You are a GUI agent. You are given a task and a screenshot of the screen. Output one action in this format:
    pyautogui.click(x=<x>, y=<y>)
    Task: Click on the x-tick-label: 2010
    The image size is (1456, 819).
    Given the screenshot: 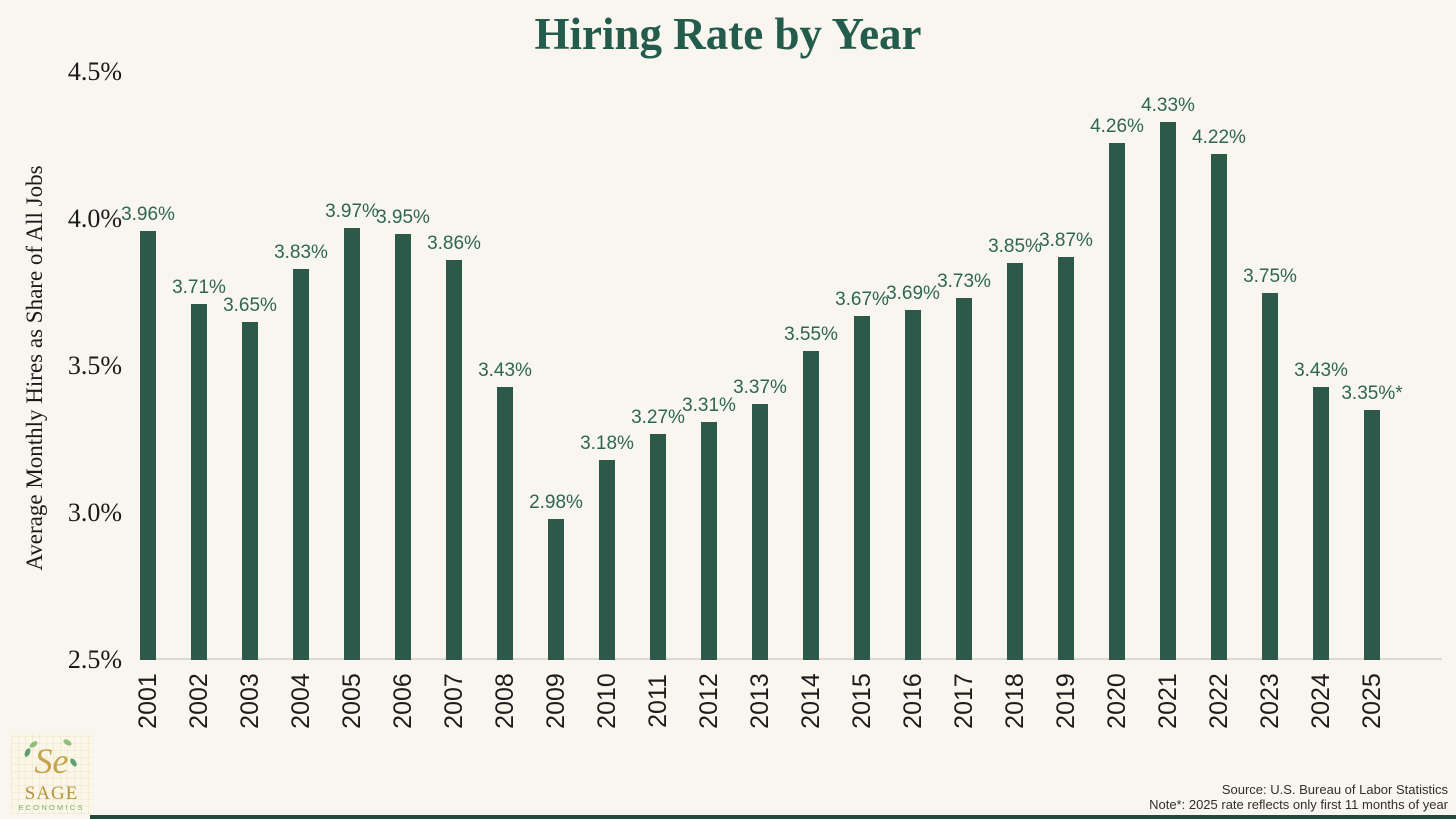 What is the action you would take?
    pyautogui.click(x=607, y=701)
    